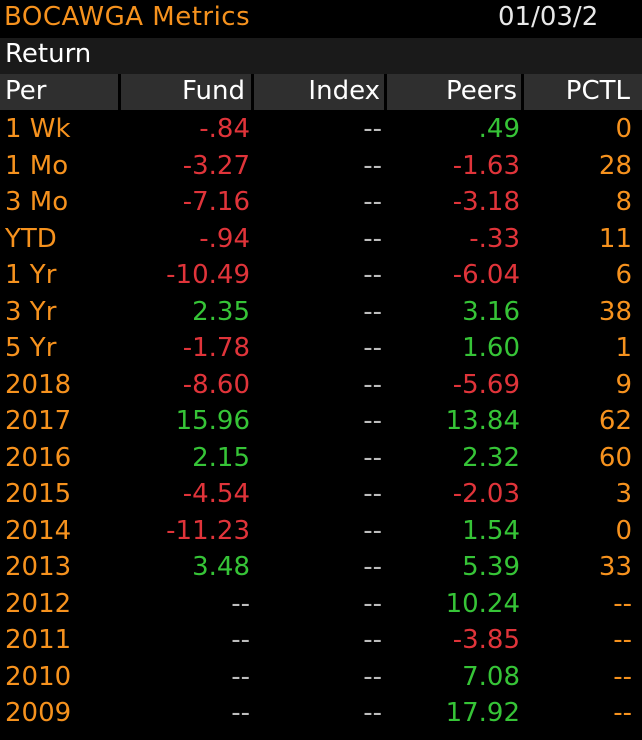 The height and width of the screenshot is (740, 642). Describe the element at coordinates (597, 91) in the screenshot. I see `column-header-pctl-label: PCTL` at that location.